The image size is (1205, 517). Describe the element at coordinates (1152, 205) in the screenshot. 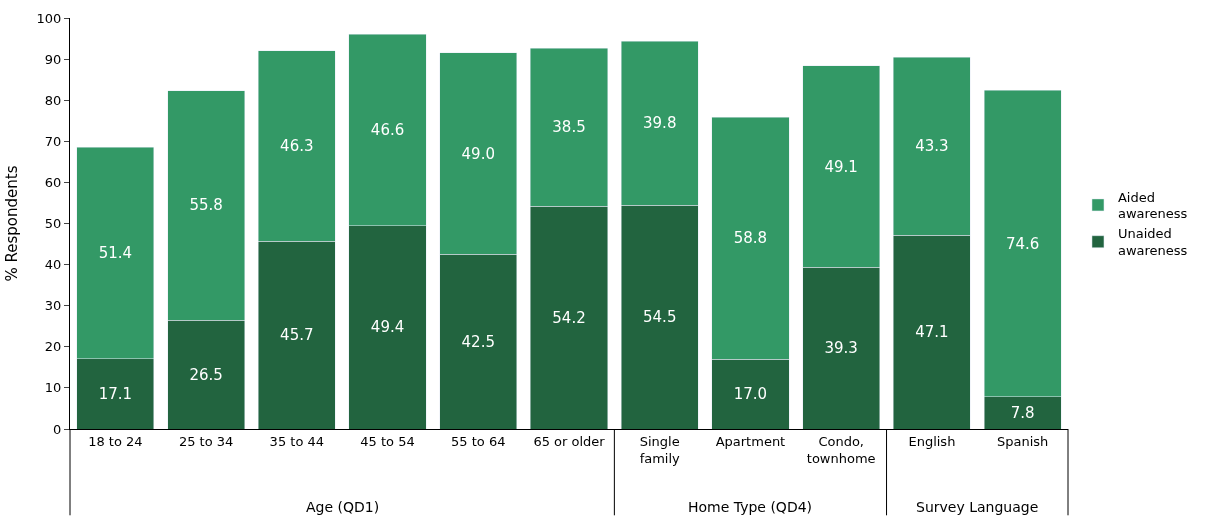

I see `legend-label: Aided awareness` at that location.